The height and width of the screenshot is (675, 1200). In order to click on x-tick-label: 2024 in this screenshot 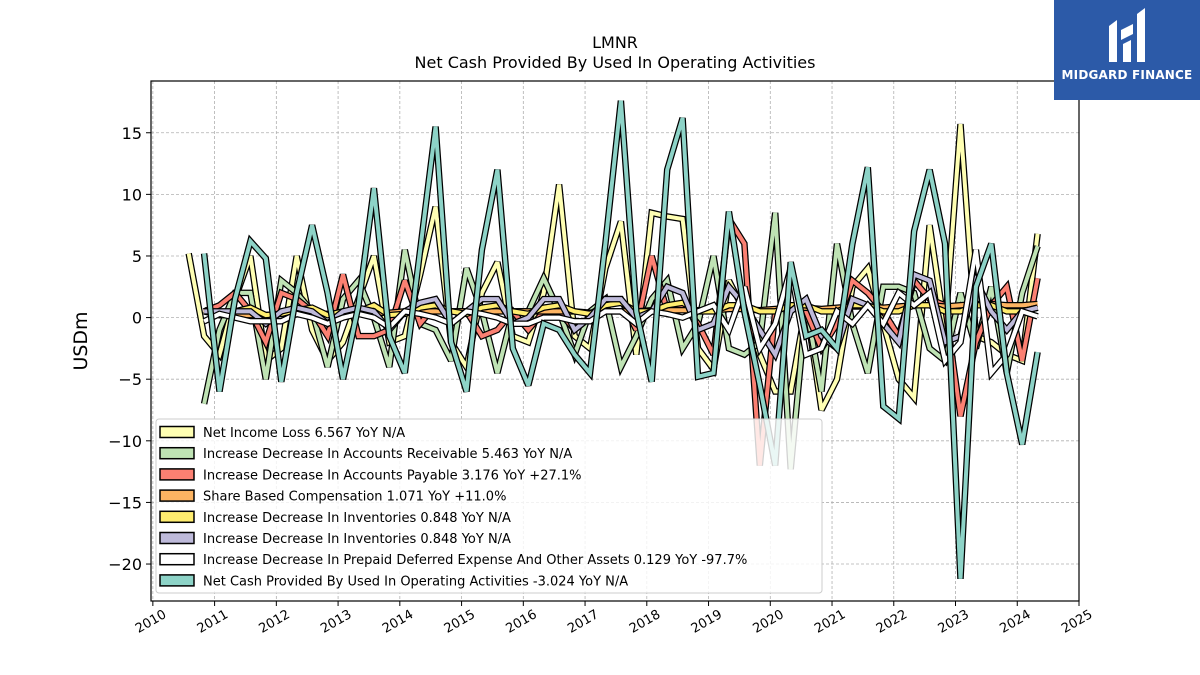, I will do `click(1015, 622)`.